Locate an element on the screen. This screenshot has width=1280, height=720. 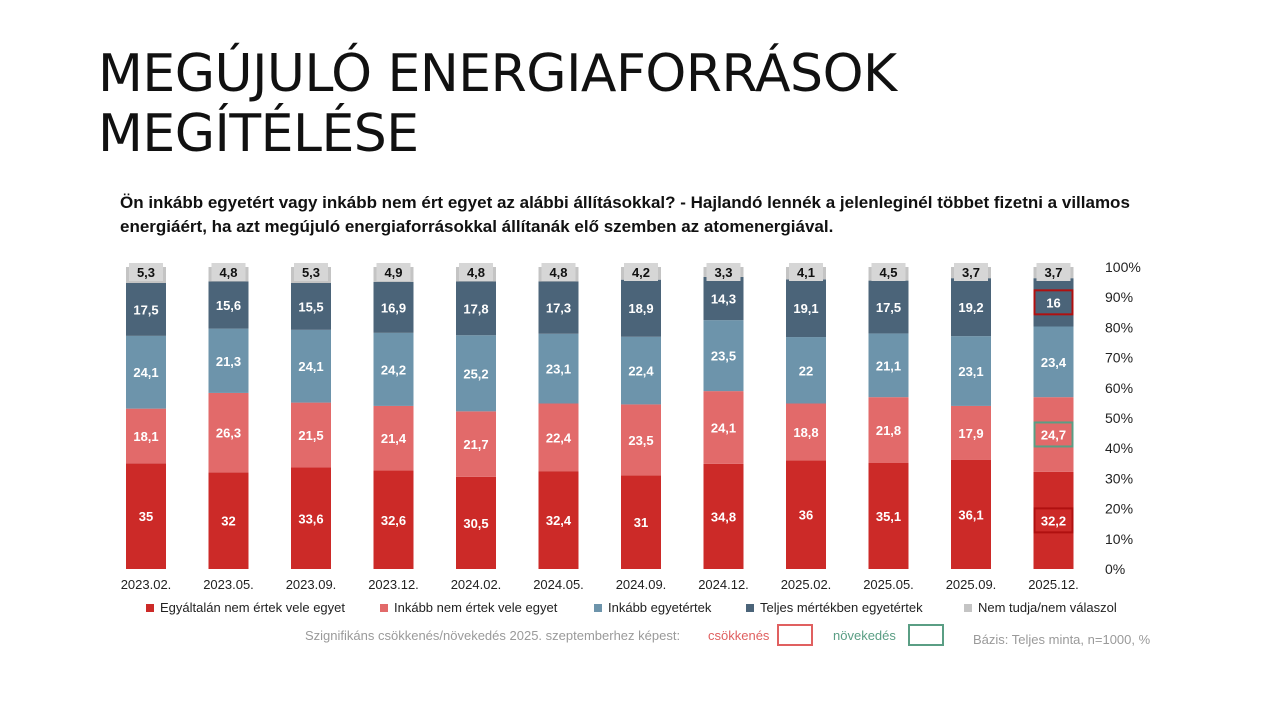
data-label: 31 is located at coordinates (641, 522).